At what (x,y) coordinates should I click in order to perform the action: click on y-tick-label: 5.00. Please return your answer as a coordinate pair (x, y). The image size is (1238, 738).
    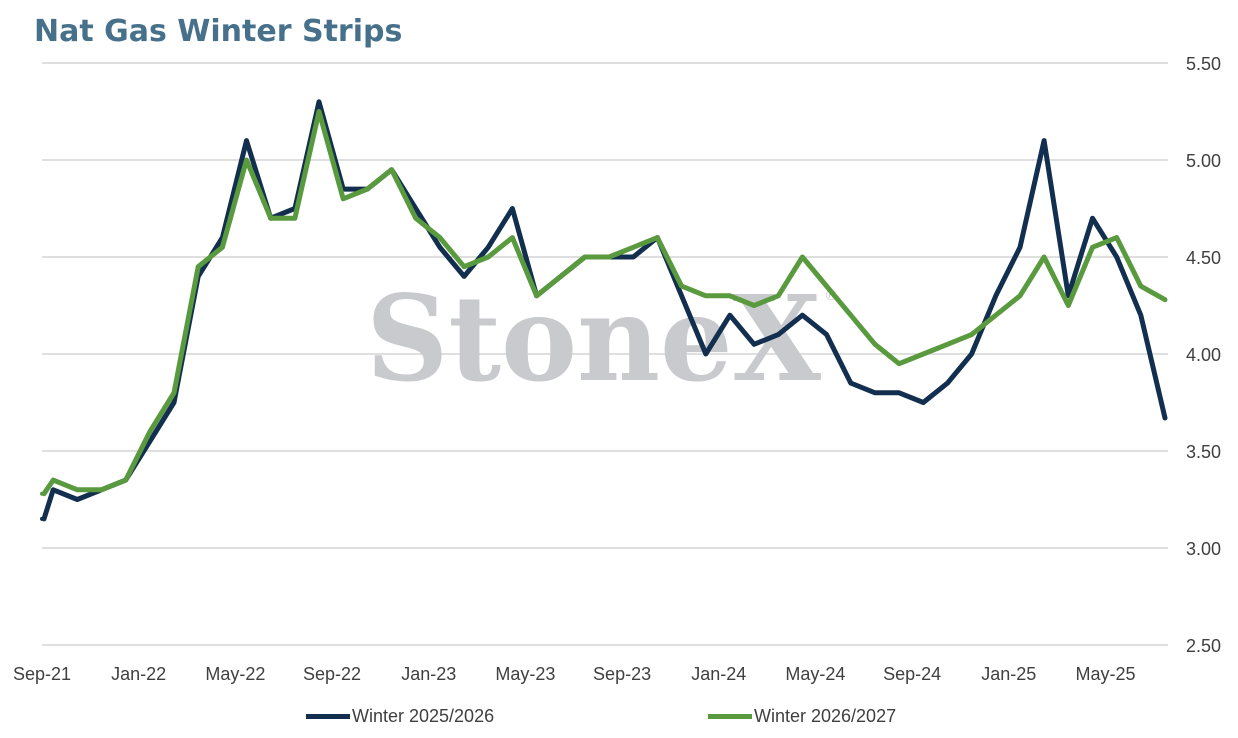
    Looking at the image, I should click on (1203, 161).